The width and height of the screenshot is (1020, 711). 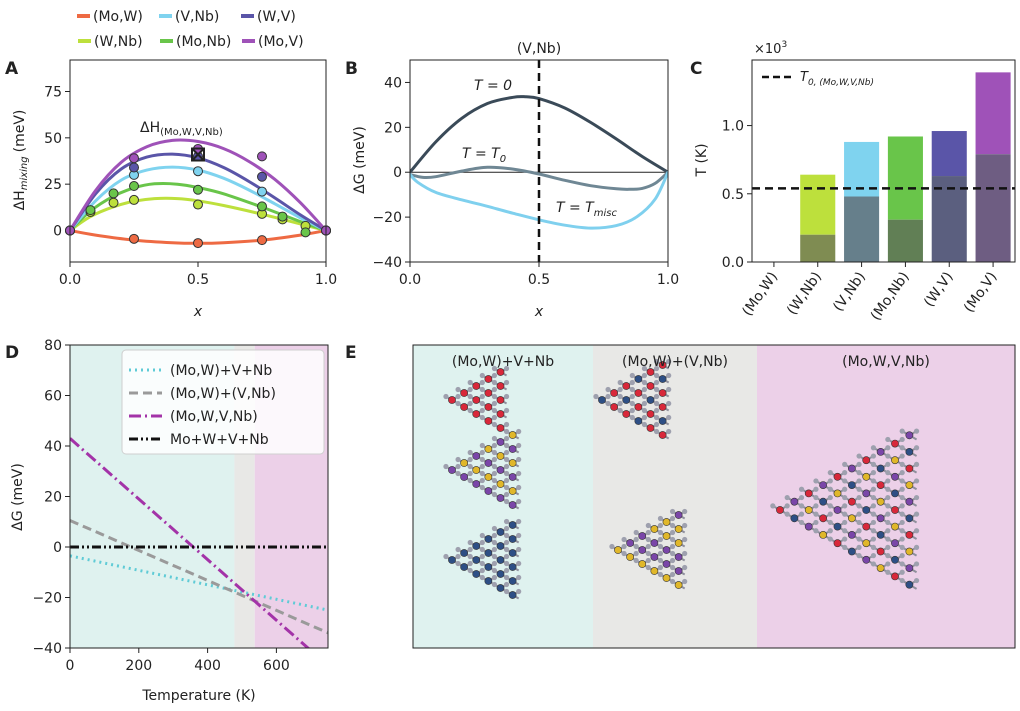 I want to click on panel-a-point-w-v, so click(x=134, y=167).